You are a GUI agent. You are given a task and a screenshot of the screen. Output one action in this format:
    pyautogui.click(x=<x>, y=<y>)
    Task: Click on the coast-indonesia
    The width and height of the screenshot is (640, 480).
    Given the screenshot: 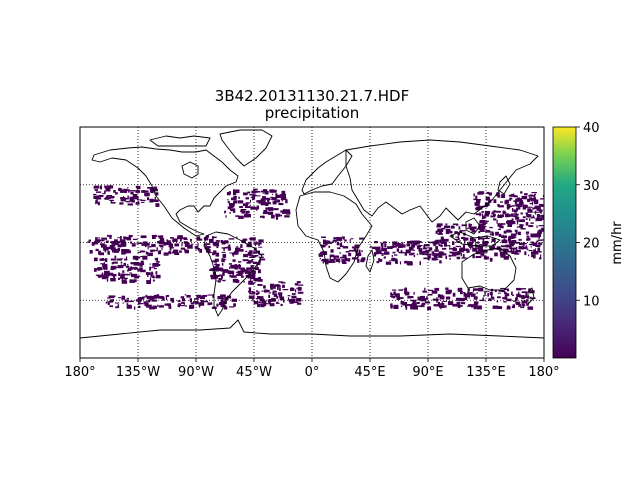 What is the action you would take?
    pyautogui.click(x=475, y=239)
    